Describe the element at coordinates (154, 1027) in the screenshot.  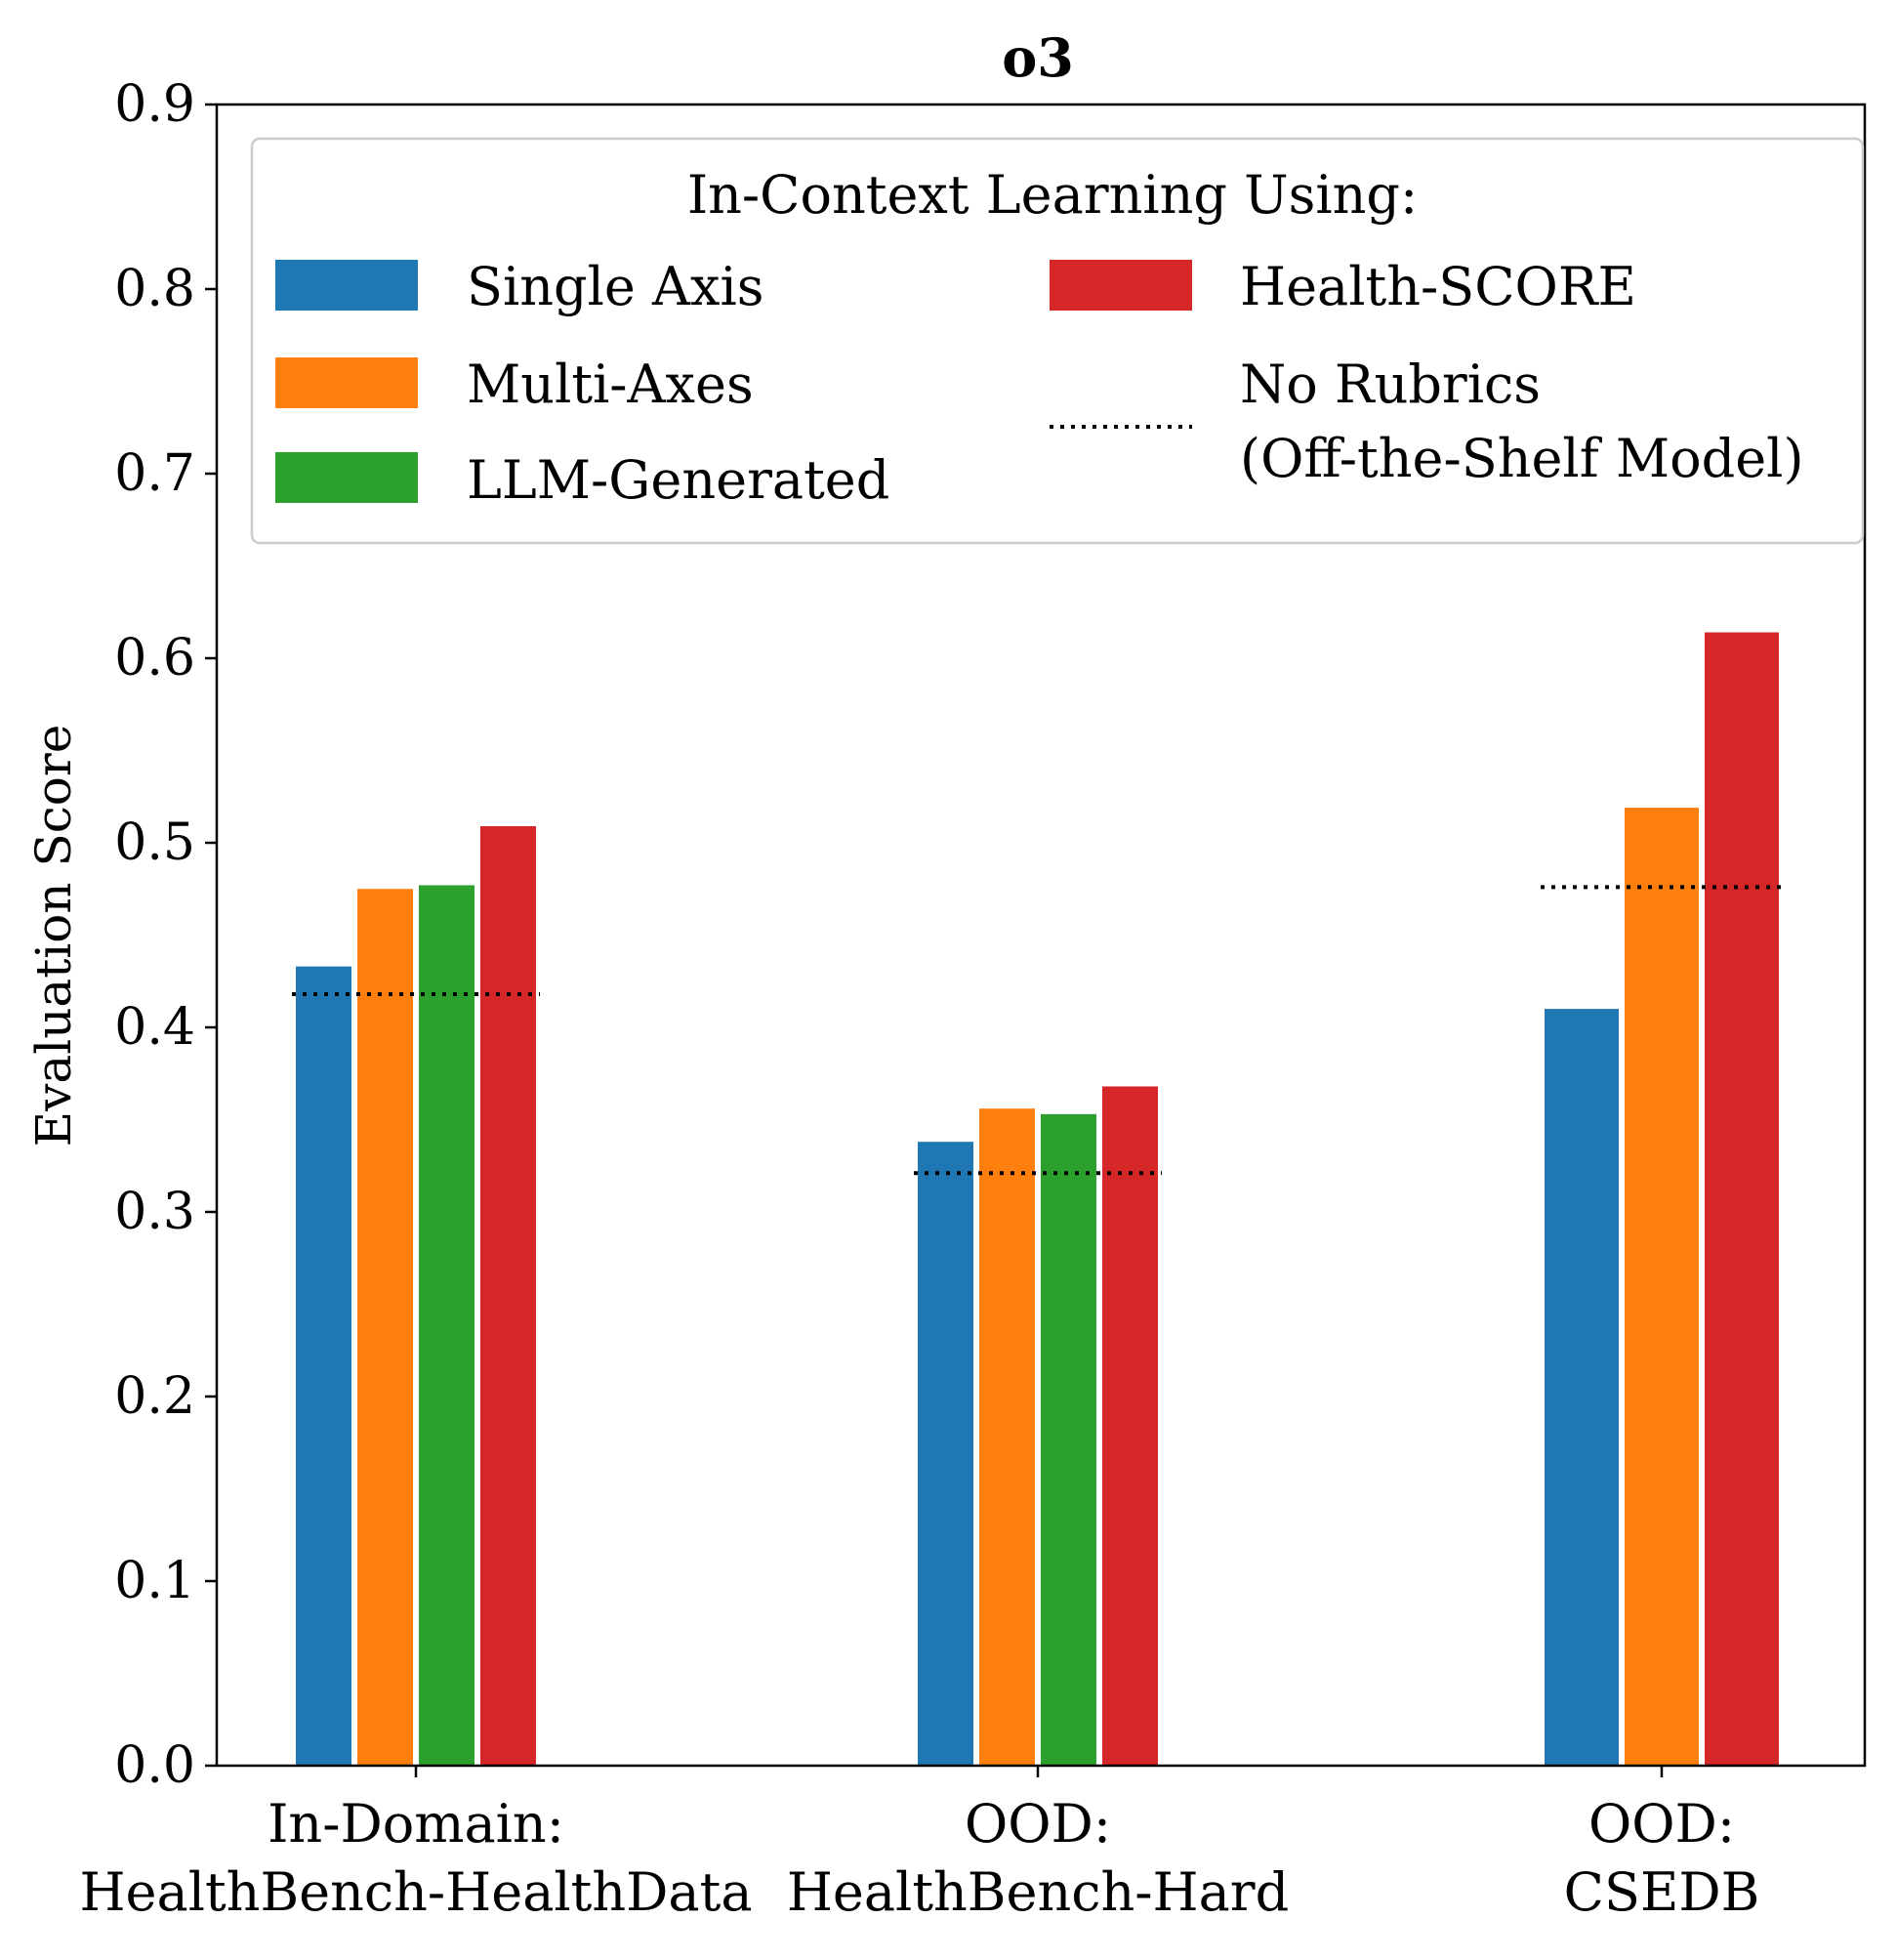
I see `y-tick-label: 0.4` at that location.